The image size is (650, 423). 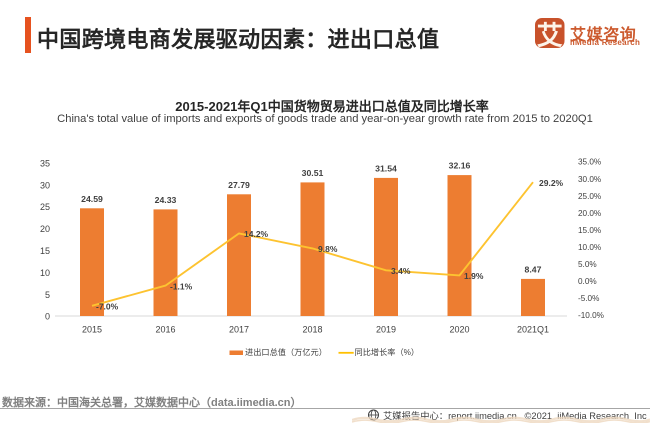 I want to click on svg-text: 30.0%, so click(x=589, y=179).